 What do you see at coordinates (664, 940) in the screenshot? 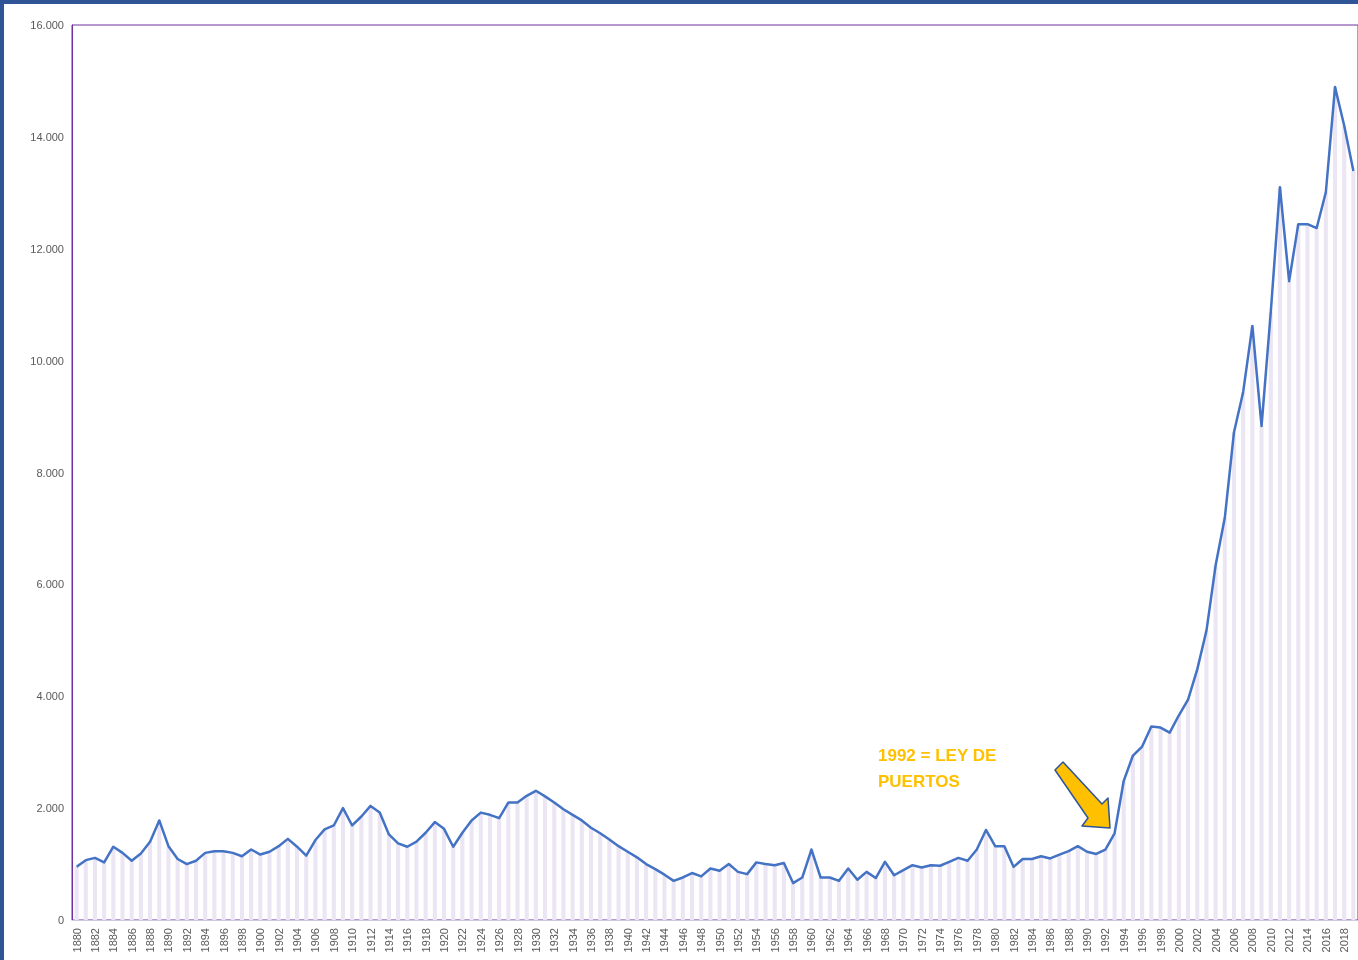
I see `x-tick-label: 1944` at bounding box center [664, 940].